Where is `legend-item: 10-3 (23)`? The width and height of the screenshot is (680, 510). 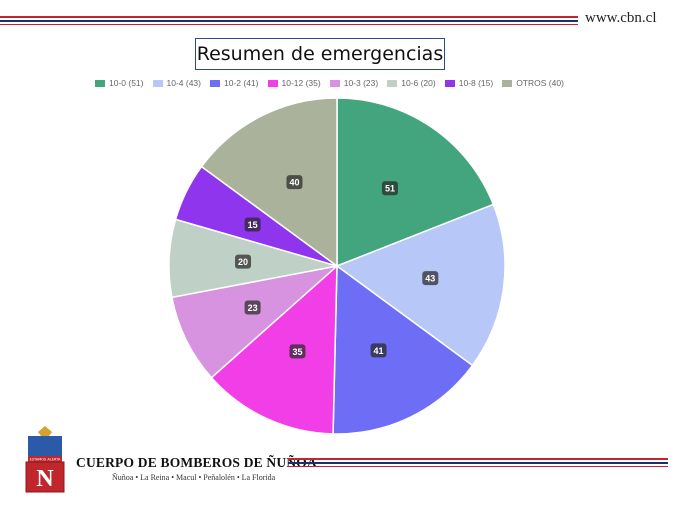 legend-item: 10-3 (23) is located at coordinates (354, 83).